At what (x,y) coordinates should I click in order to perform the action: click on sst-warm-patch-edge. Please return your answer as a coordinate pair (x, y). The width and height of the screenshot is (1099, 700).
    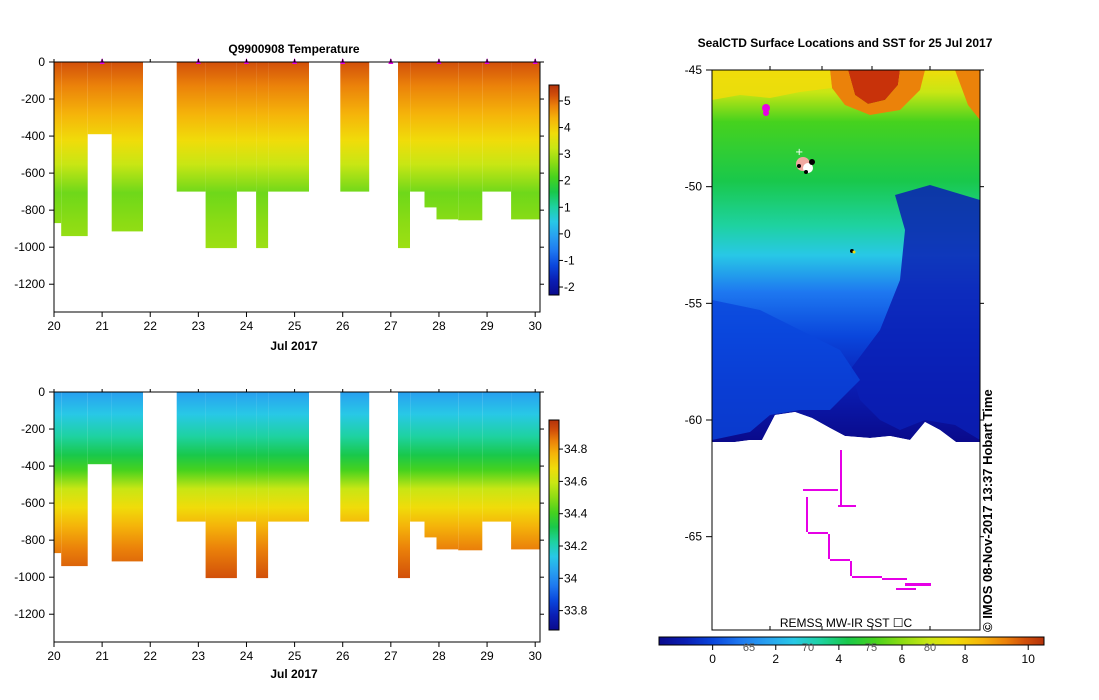
    Looking at the image, I should click on (877, 92).